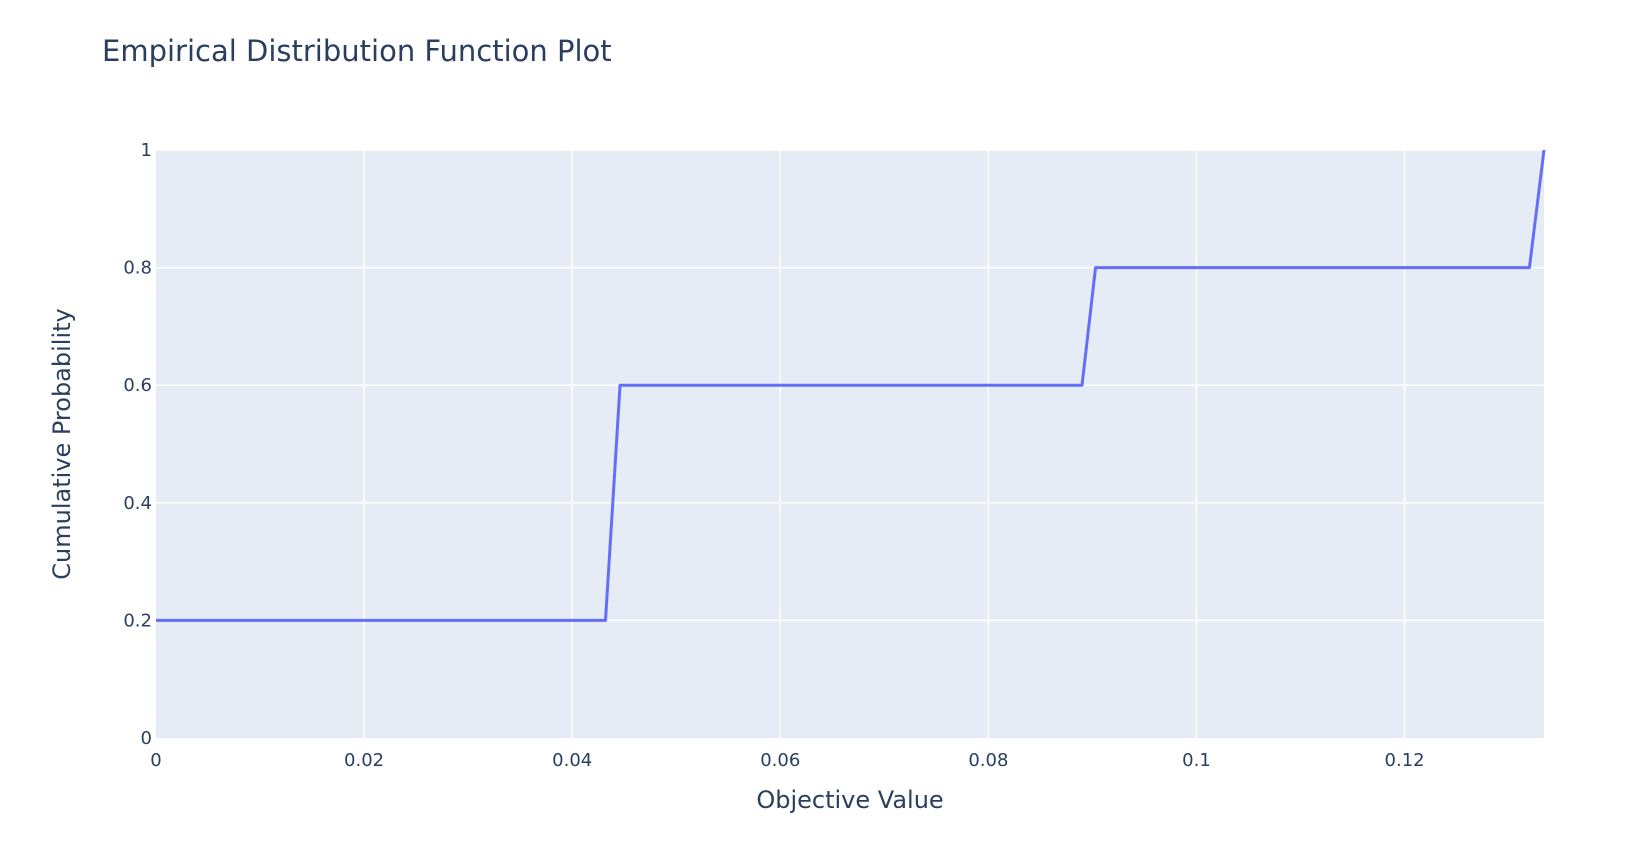 The height and width of the screenshot is (862, 1652). Describe the element at coordinates (572, 760) in the screenshot. I see `x-tick-label: 0.04` at that location.